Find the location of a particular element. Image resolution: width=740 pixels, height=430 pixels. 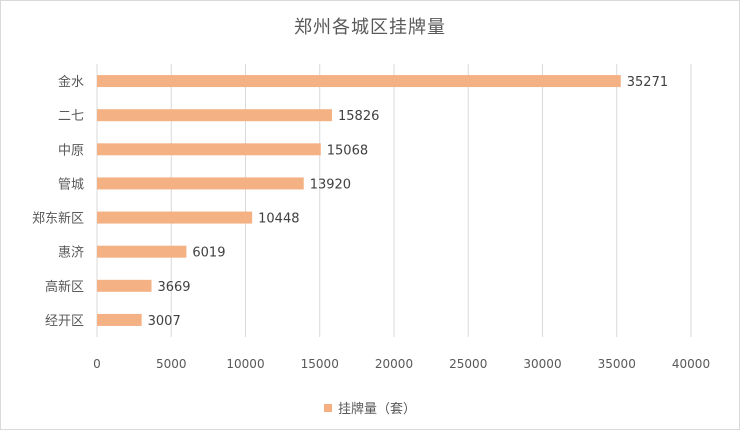

data-label-5: 6019 is located at coordinates (208, 253).